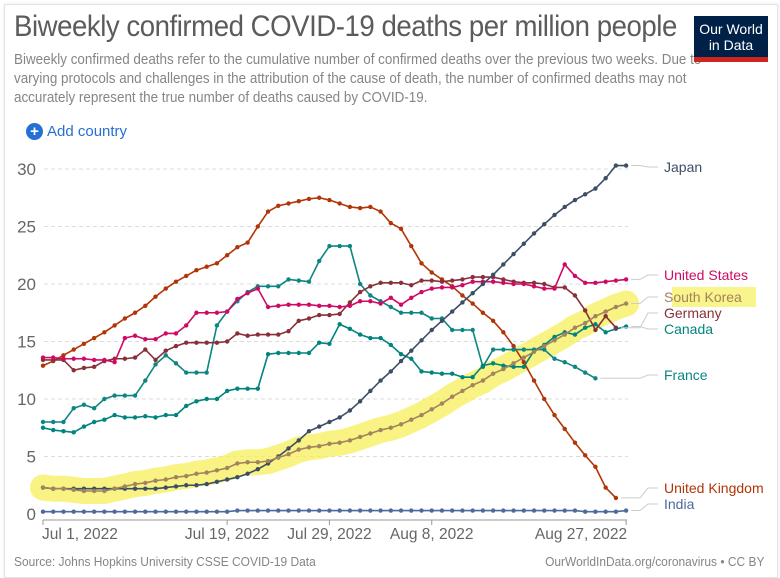  Describe the element at coordinates (630, 561) in the screenshot. I see `source-link: OurWorldInData.org/coronavirus` at that location.